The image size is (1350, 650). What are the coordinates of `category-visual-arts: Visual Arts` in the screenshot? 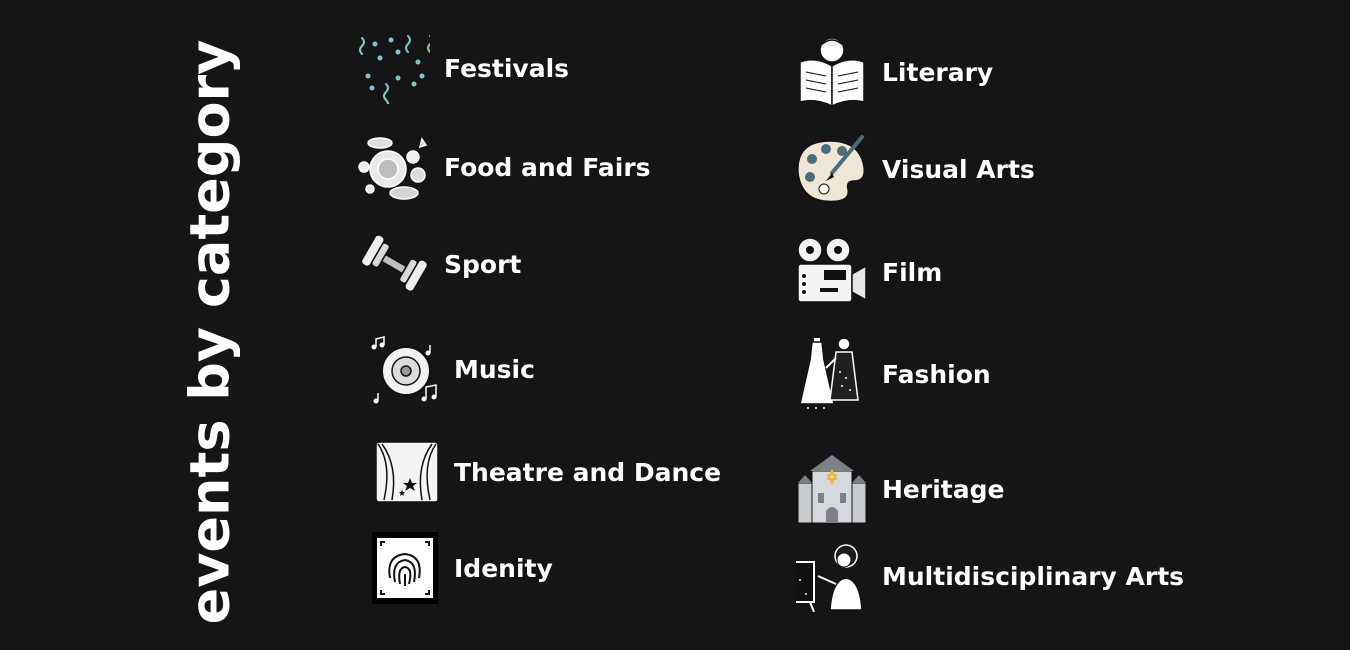 It's located at (915, 169).